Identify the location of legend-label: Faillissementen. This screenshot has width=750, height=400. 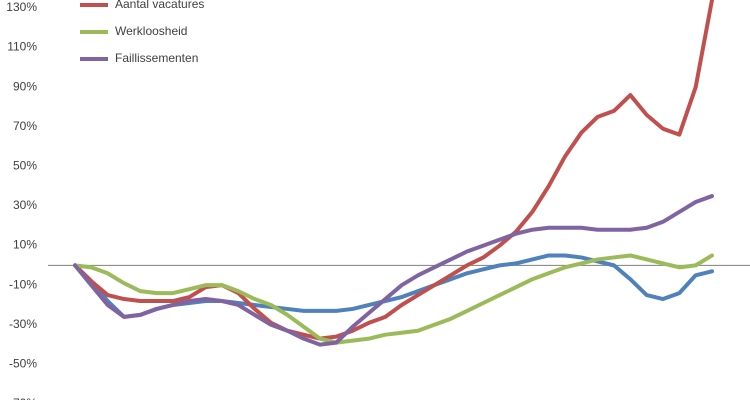
(156, 58).